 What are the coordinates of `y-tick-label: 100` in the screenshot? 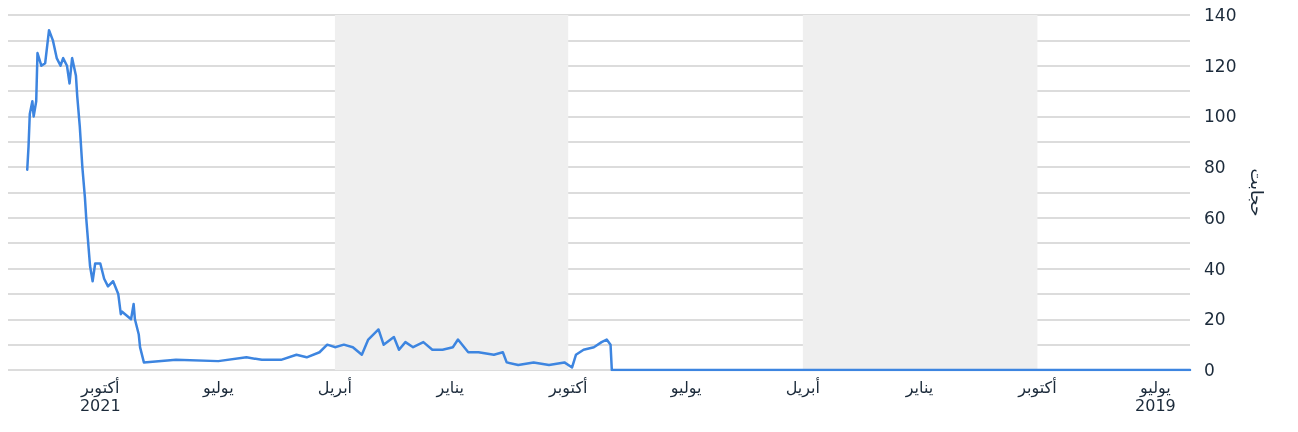 It's located at (1220, 116).